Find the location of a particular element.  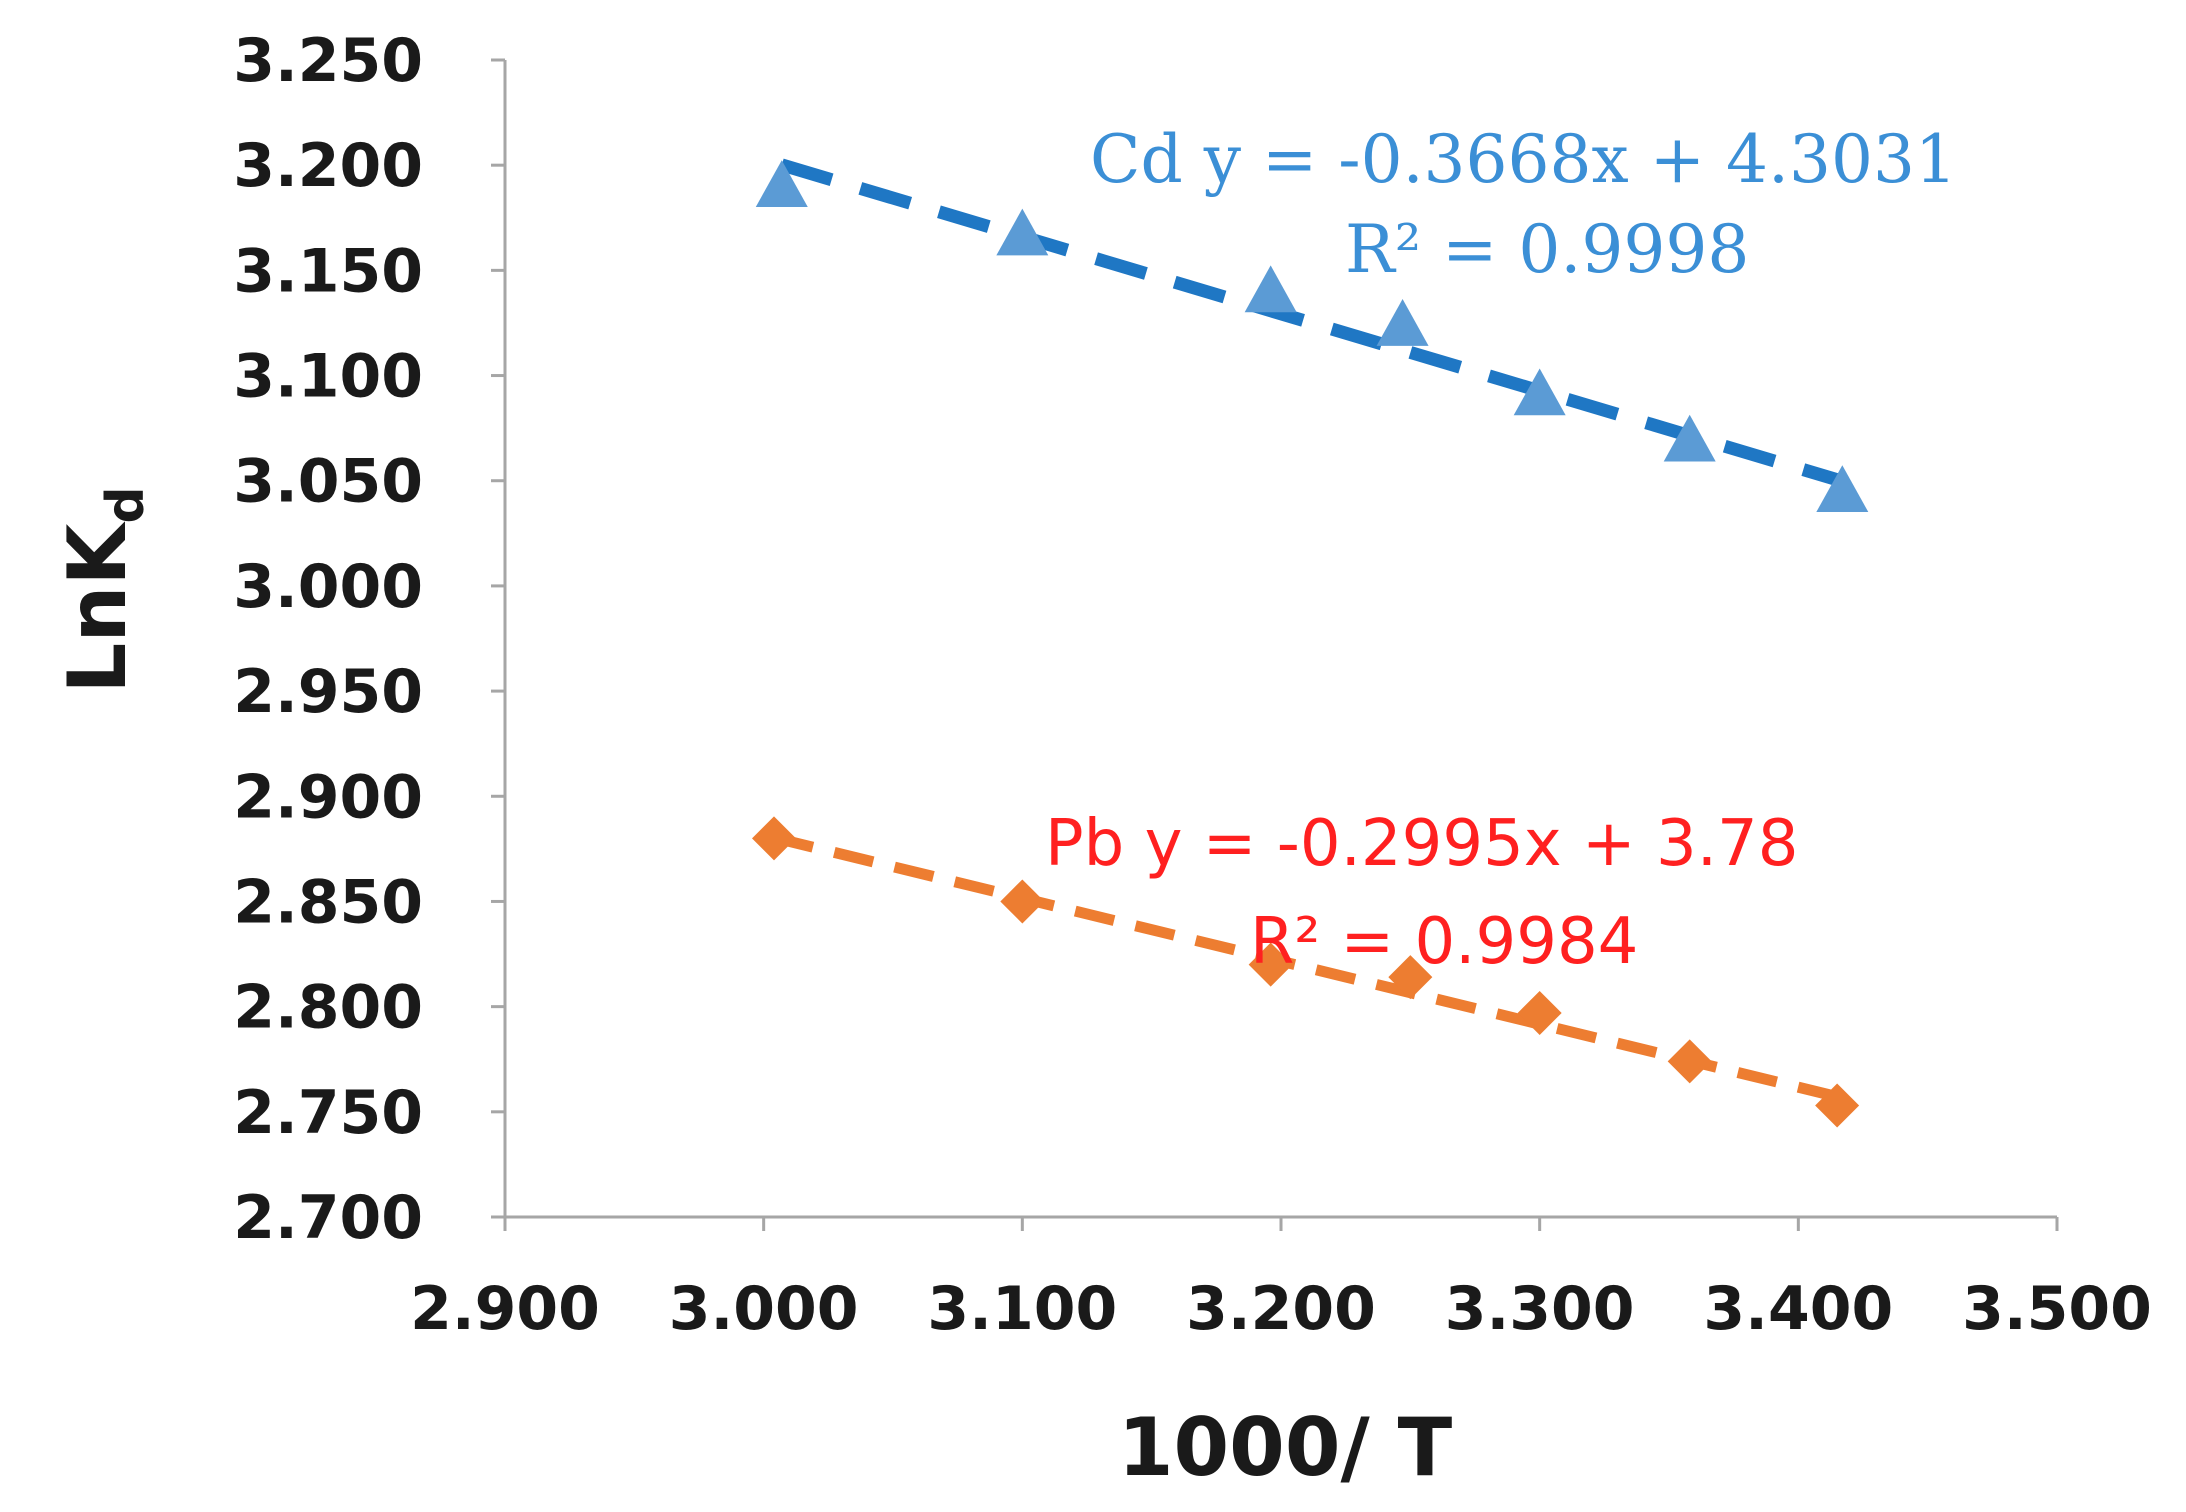

y-tick-label: 2.800 is located at coordinates (328, 1008).